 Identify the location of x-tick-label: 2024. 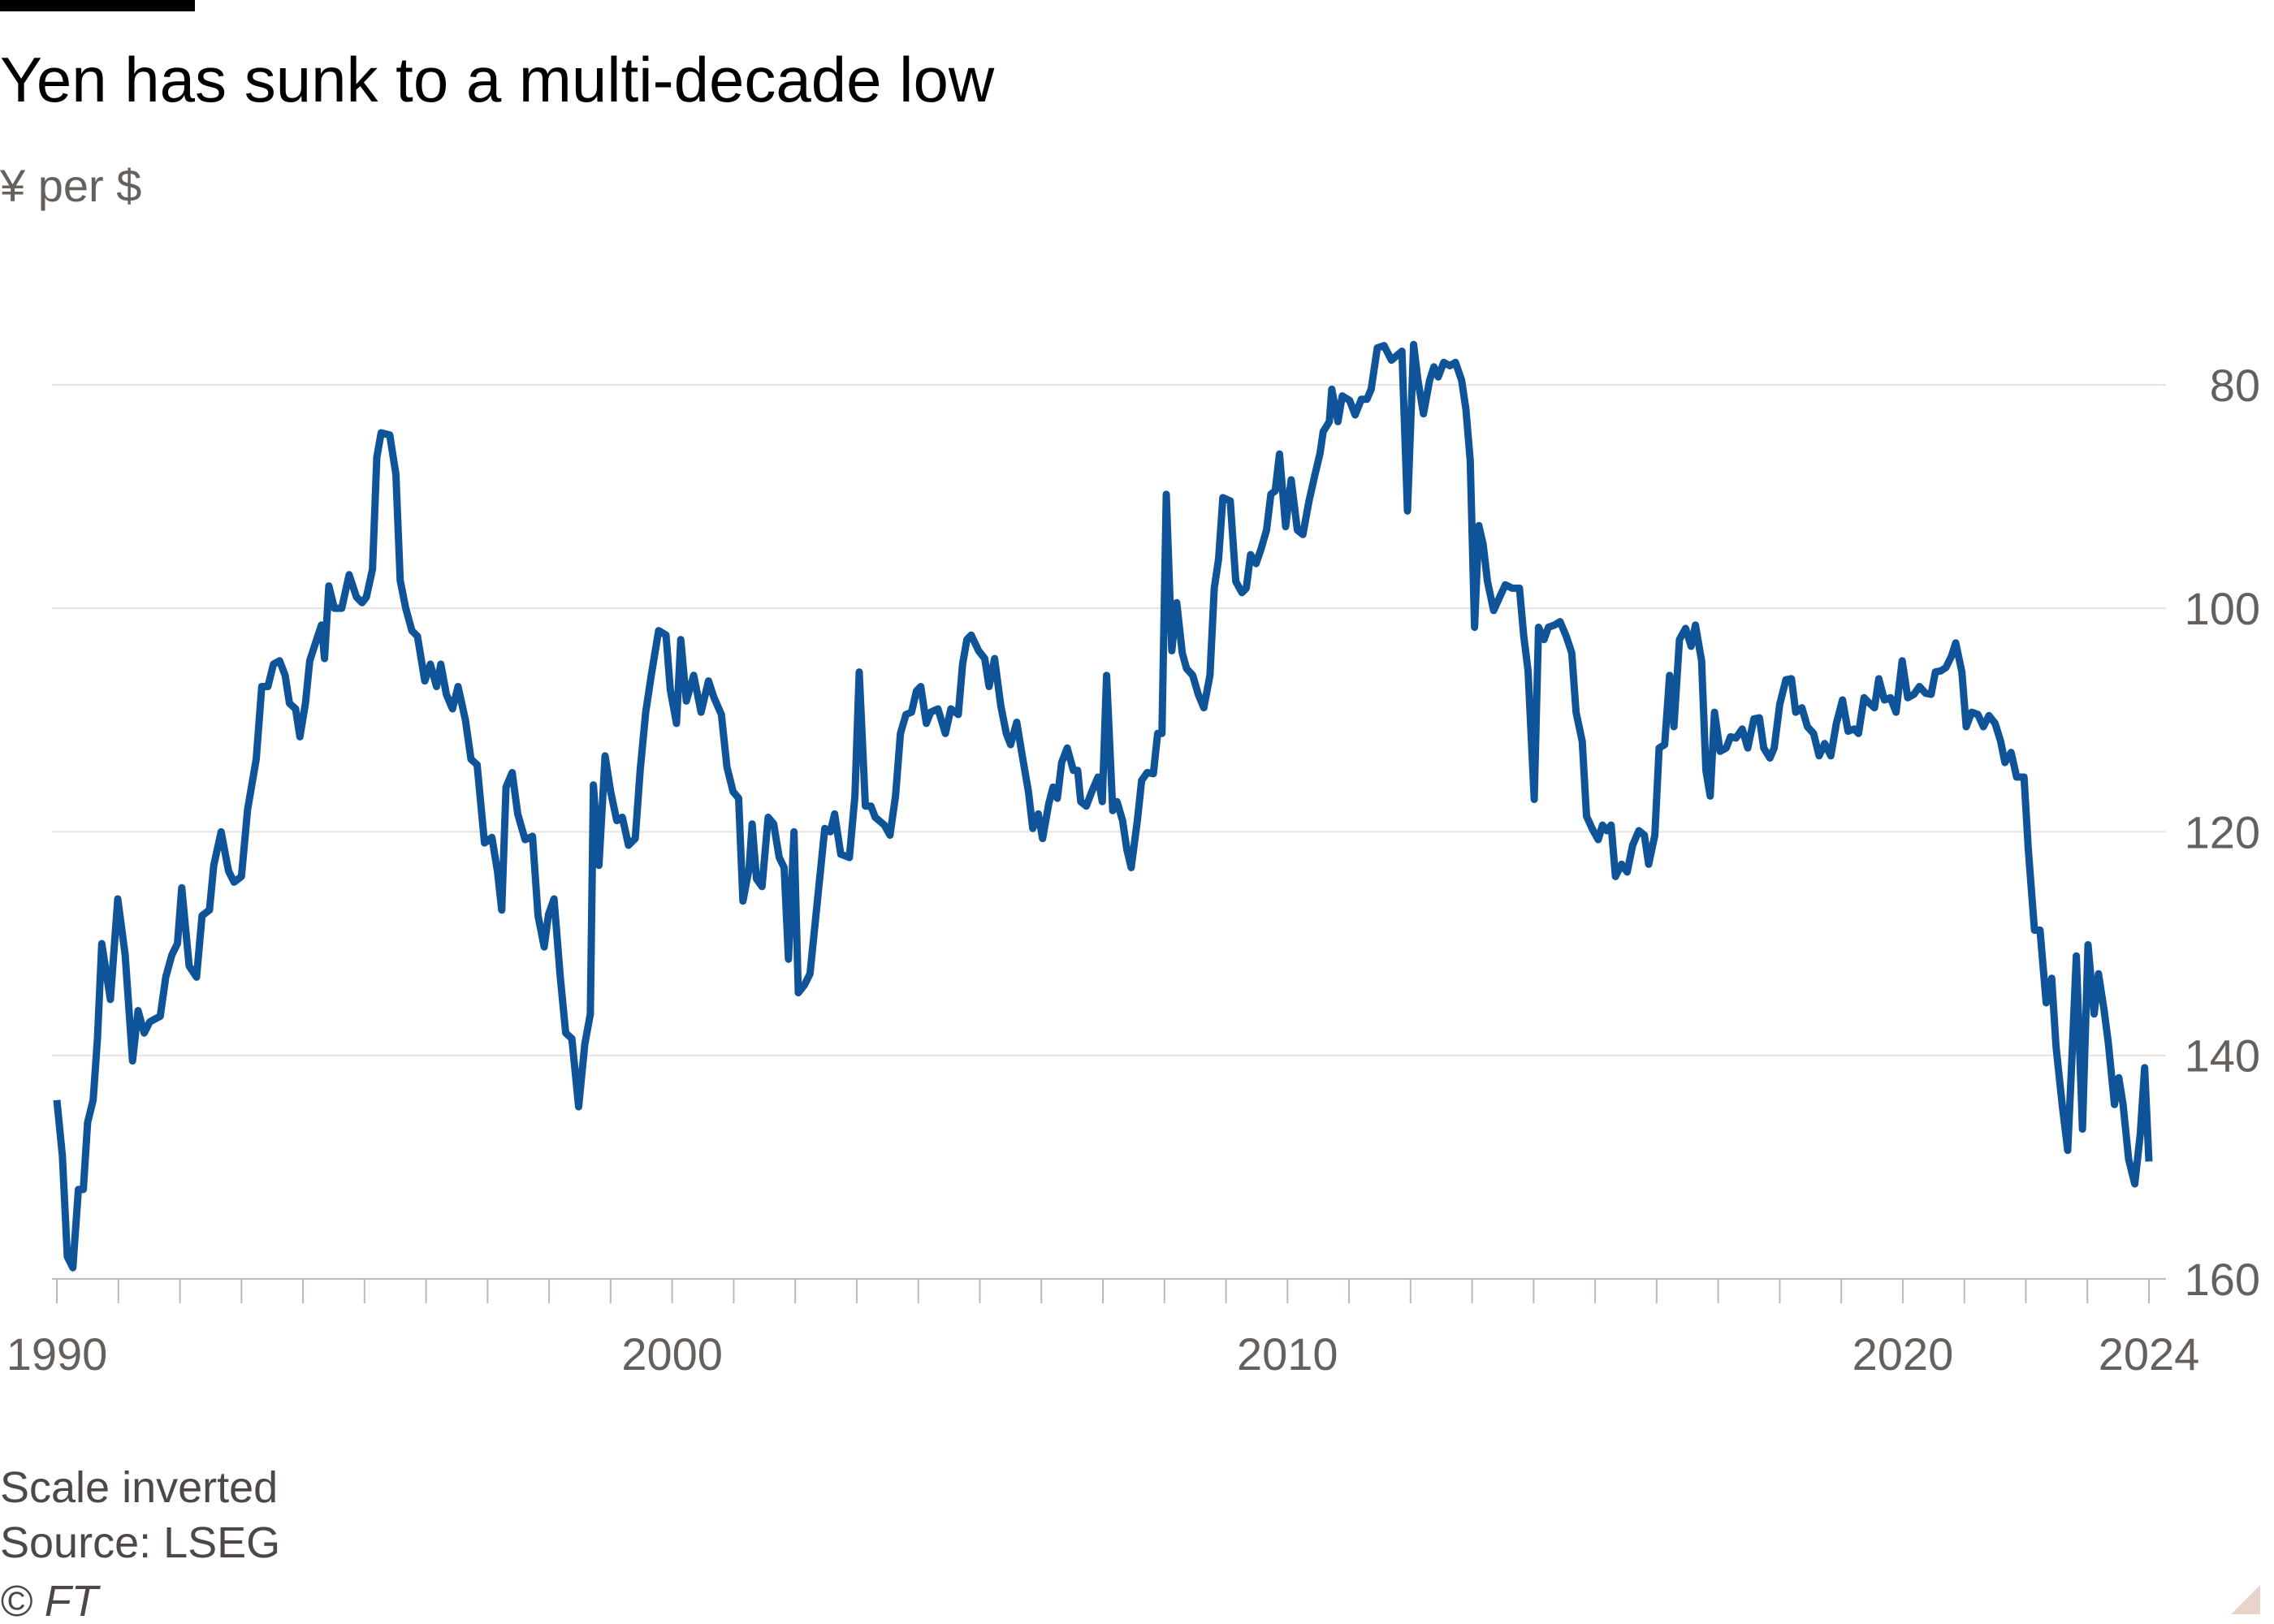
(2149, 1354).